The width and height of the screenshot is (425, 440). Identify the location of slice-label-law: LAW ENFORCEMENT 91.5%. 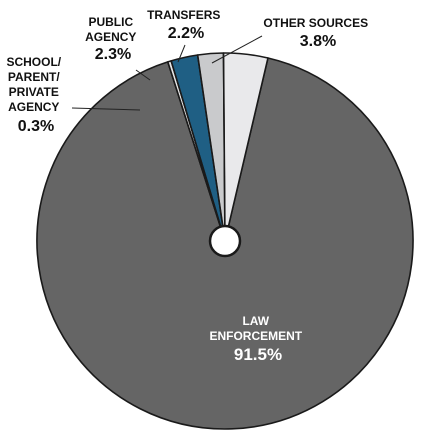
(257, 338).